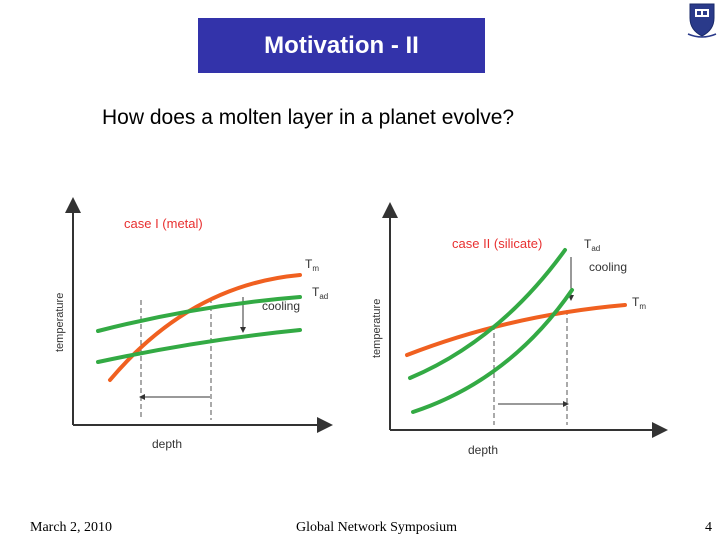  I want to click on left-adiabat-lower, so click(199, 346).